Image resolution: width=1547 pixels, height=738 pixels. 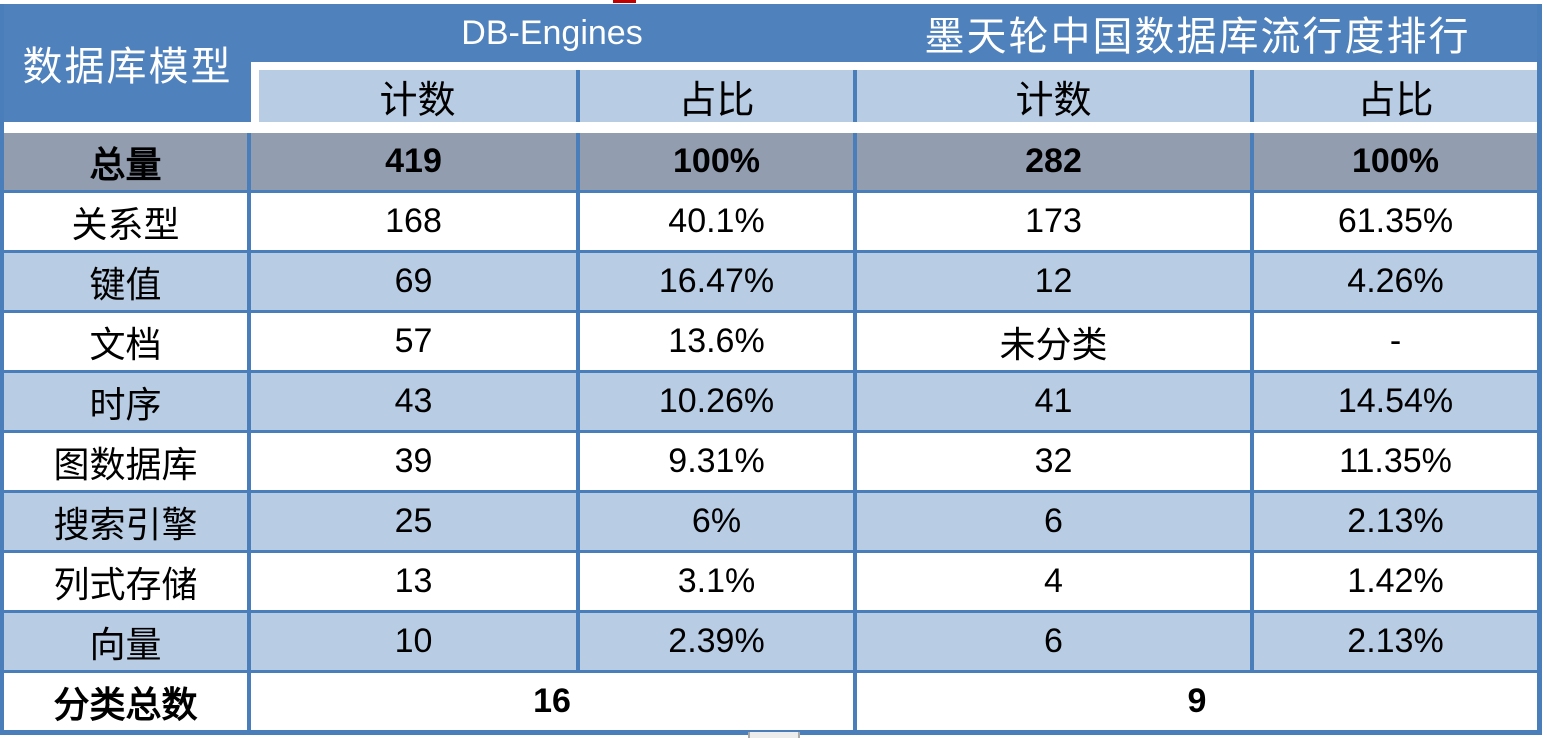 I want to click on table-right-border, so click(x=1539, y=369).